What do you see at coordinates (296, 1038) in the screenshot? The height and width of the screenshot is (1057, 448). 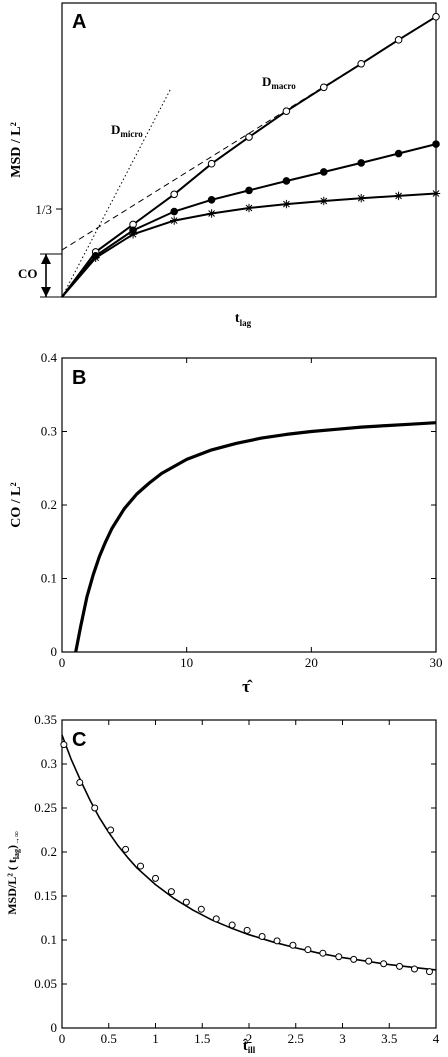 I see `panel-c-xtick-label: 2.5` at bounding box center [296, 1038].